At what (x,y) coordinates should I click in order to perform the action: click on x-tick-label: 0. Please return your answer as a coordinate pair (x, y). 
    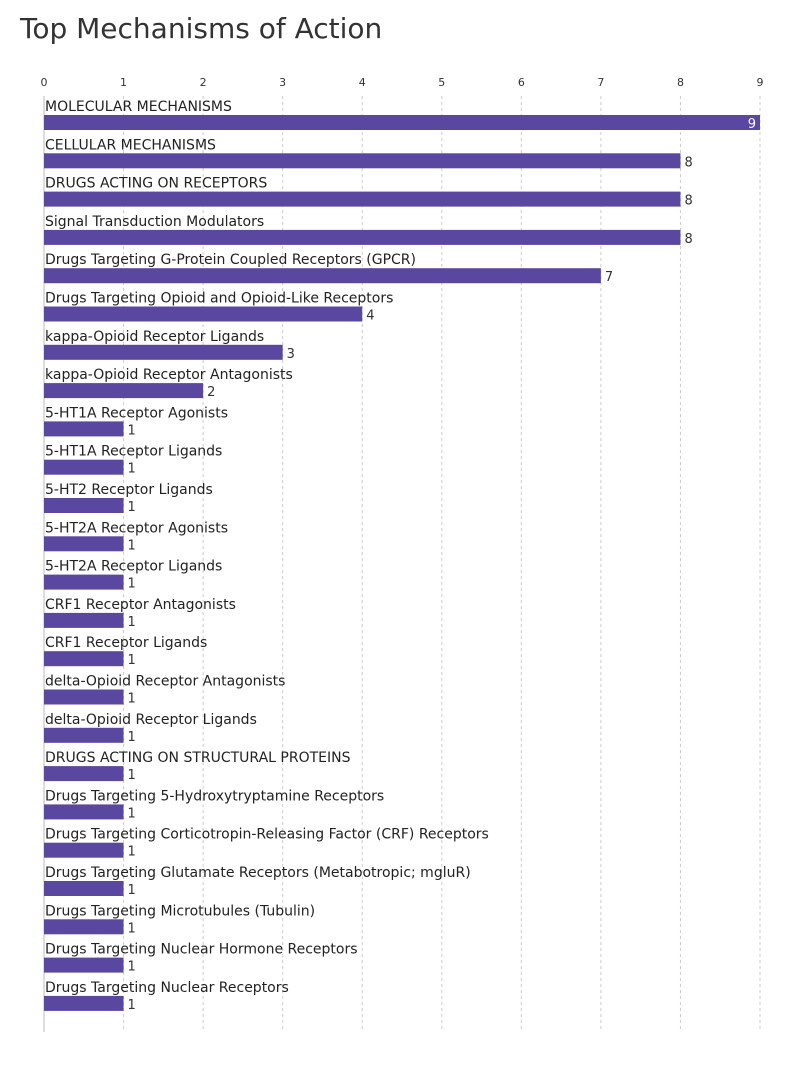
    Looking at the image, I should click on (44, 82).